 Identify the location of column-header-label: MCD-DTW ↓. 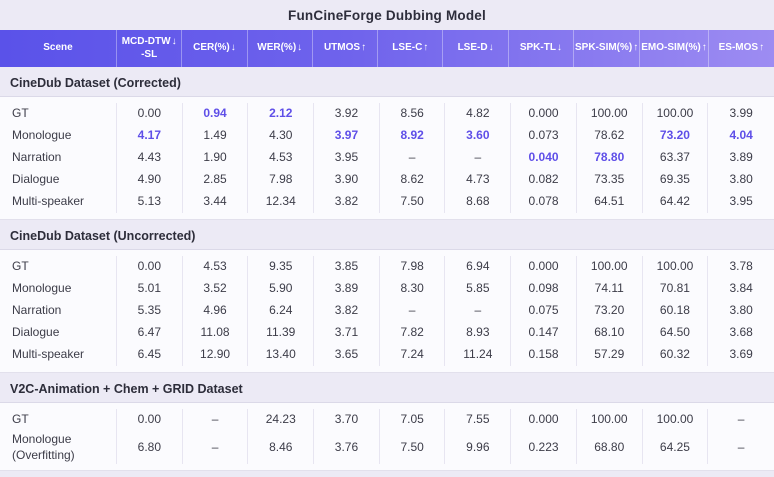
(149, 42).